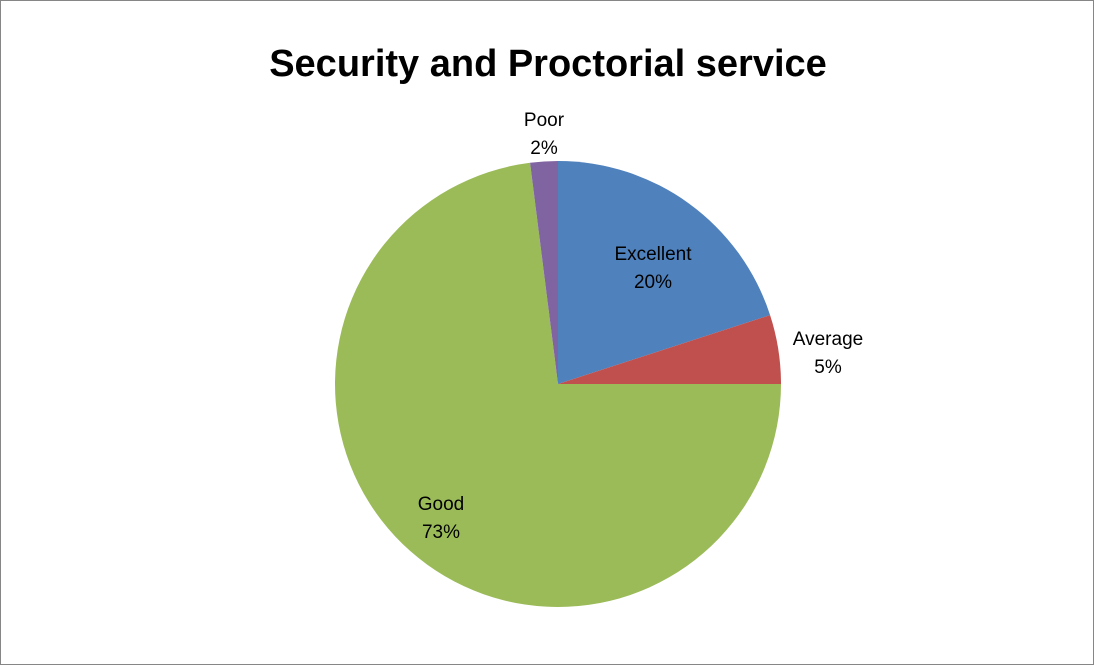  I want to click on slice-label-poor: Poor, so click(544, 120).